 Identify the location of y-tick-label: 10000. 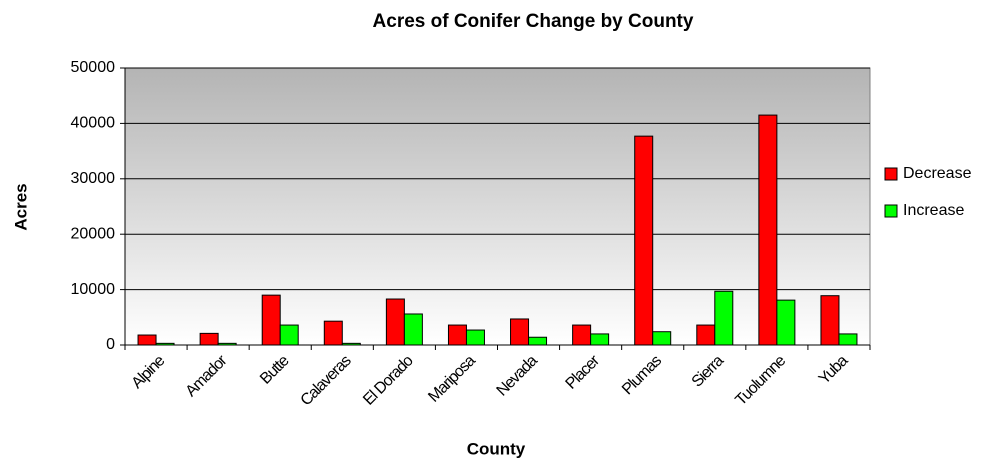
(93, 289).